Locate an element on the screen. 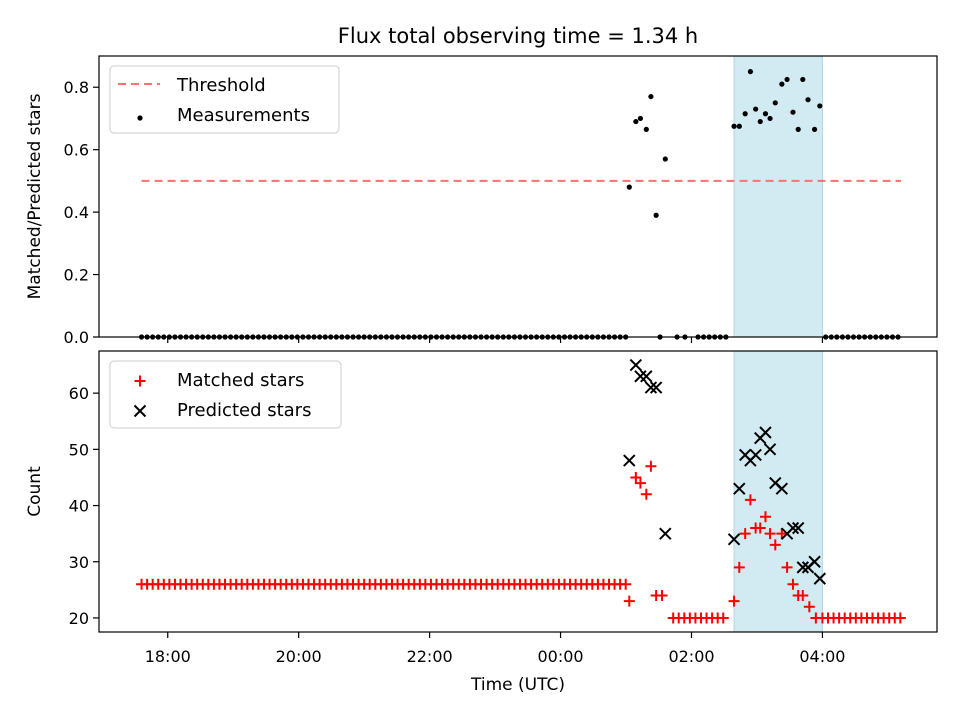 Image resolution: width=960 pixels, height=720 pixels. legend-label: Measurements is located at coordinates (243, 115).